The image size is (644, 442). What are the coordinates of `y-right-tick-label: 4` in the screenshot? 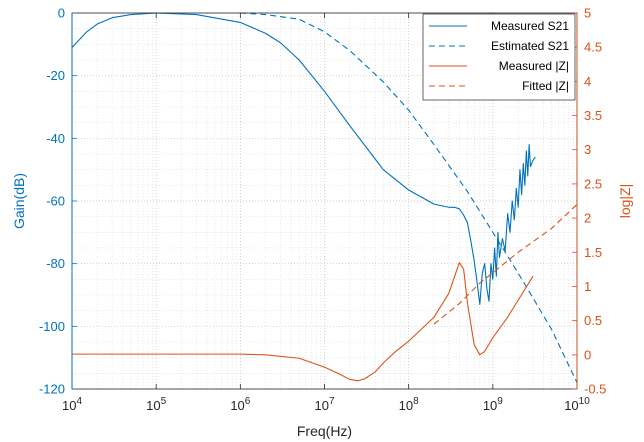 It's located at (587, 81).